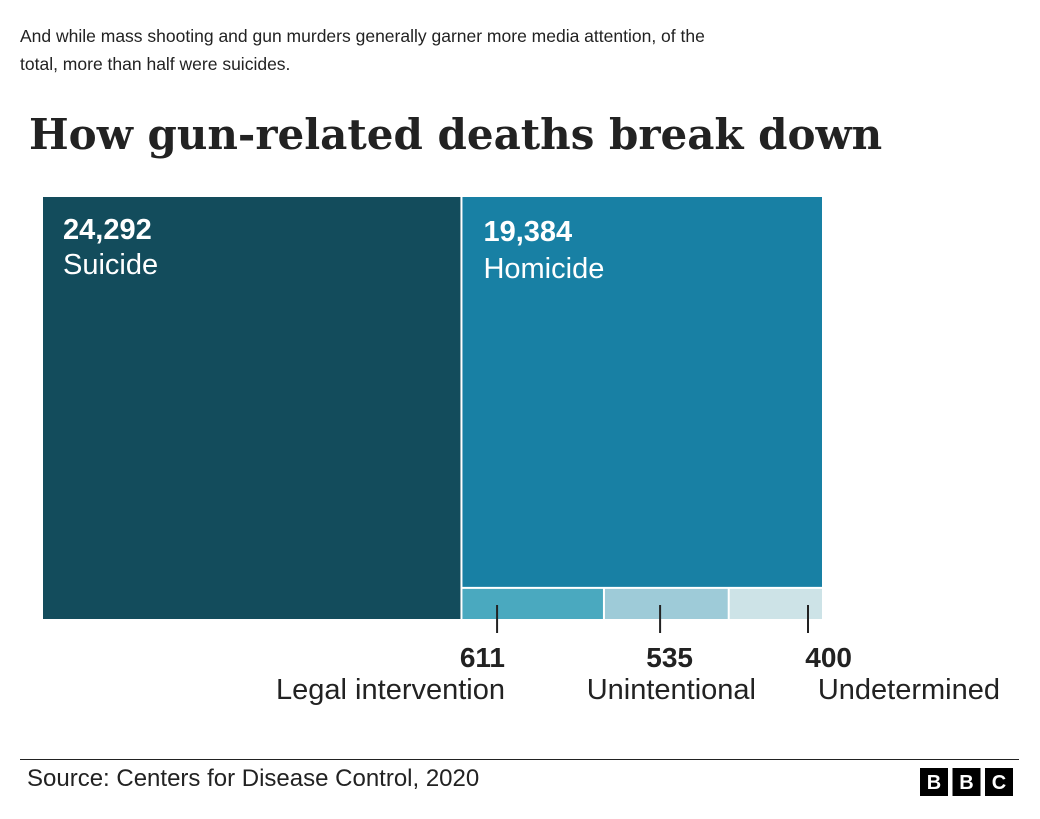  What do you see at coordinates (543, 269) in the screenshot?
I see `homicide-name-label: Homicide` at bounding box center [543, 269].